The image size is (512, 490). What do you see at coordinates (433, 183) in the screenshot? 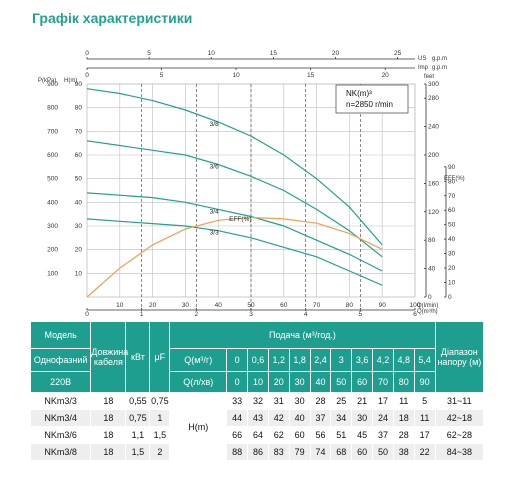
I see `feet-tick-label: 160` at bounding box center [433, 183].